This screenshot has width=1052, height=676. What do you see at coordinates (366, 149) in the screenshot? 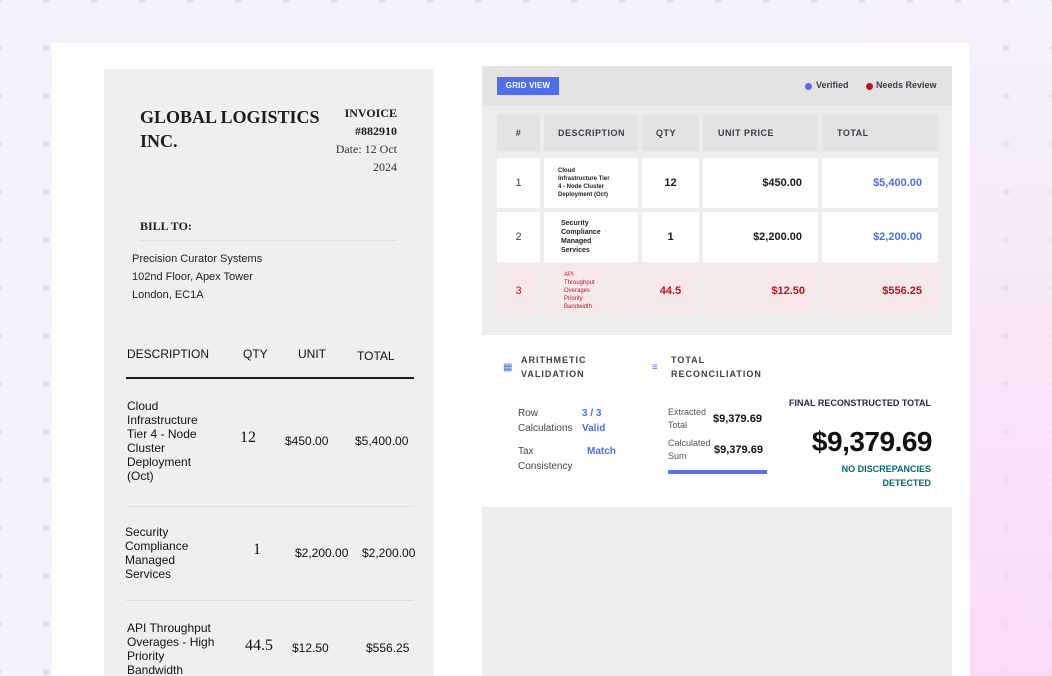
I see `invoice-date: Date: 12 Oct` at bounding box center [366, 149].